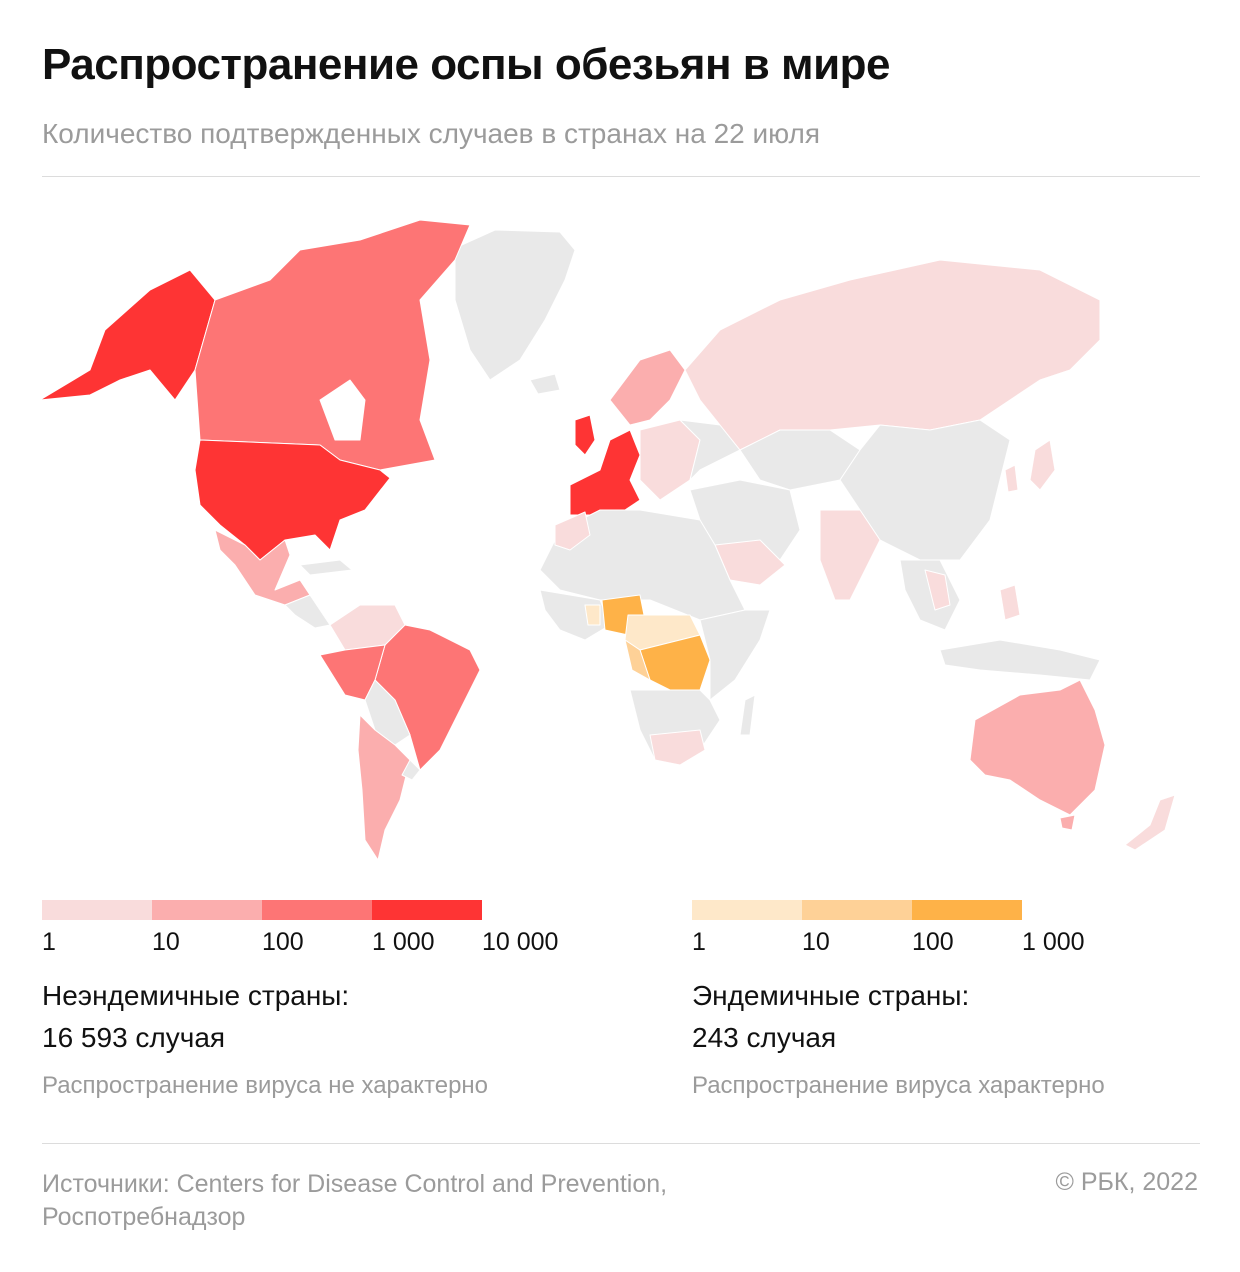 The height and width of the screenshot is (1272, 1240). What do you see at coordinates (384, 787) in the screenshot?
I see `region-argentina` at bounding box center [384, 787].